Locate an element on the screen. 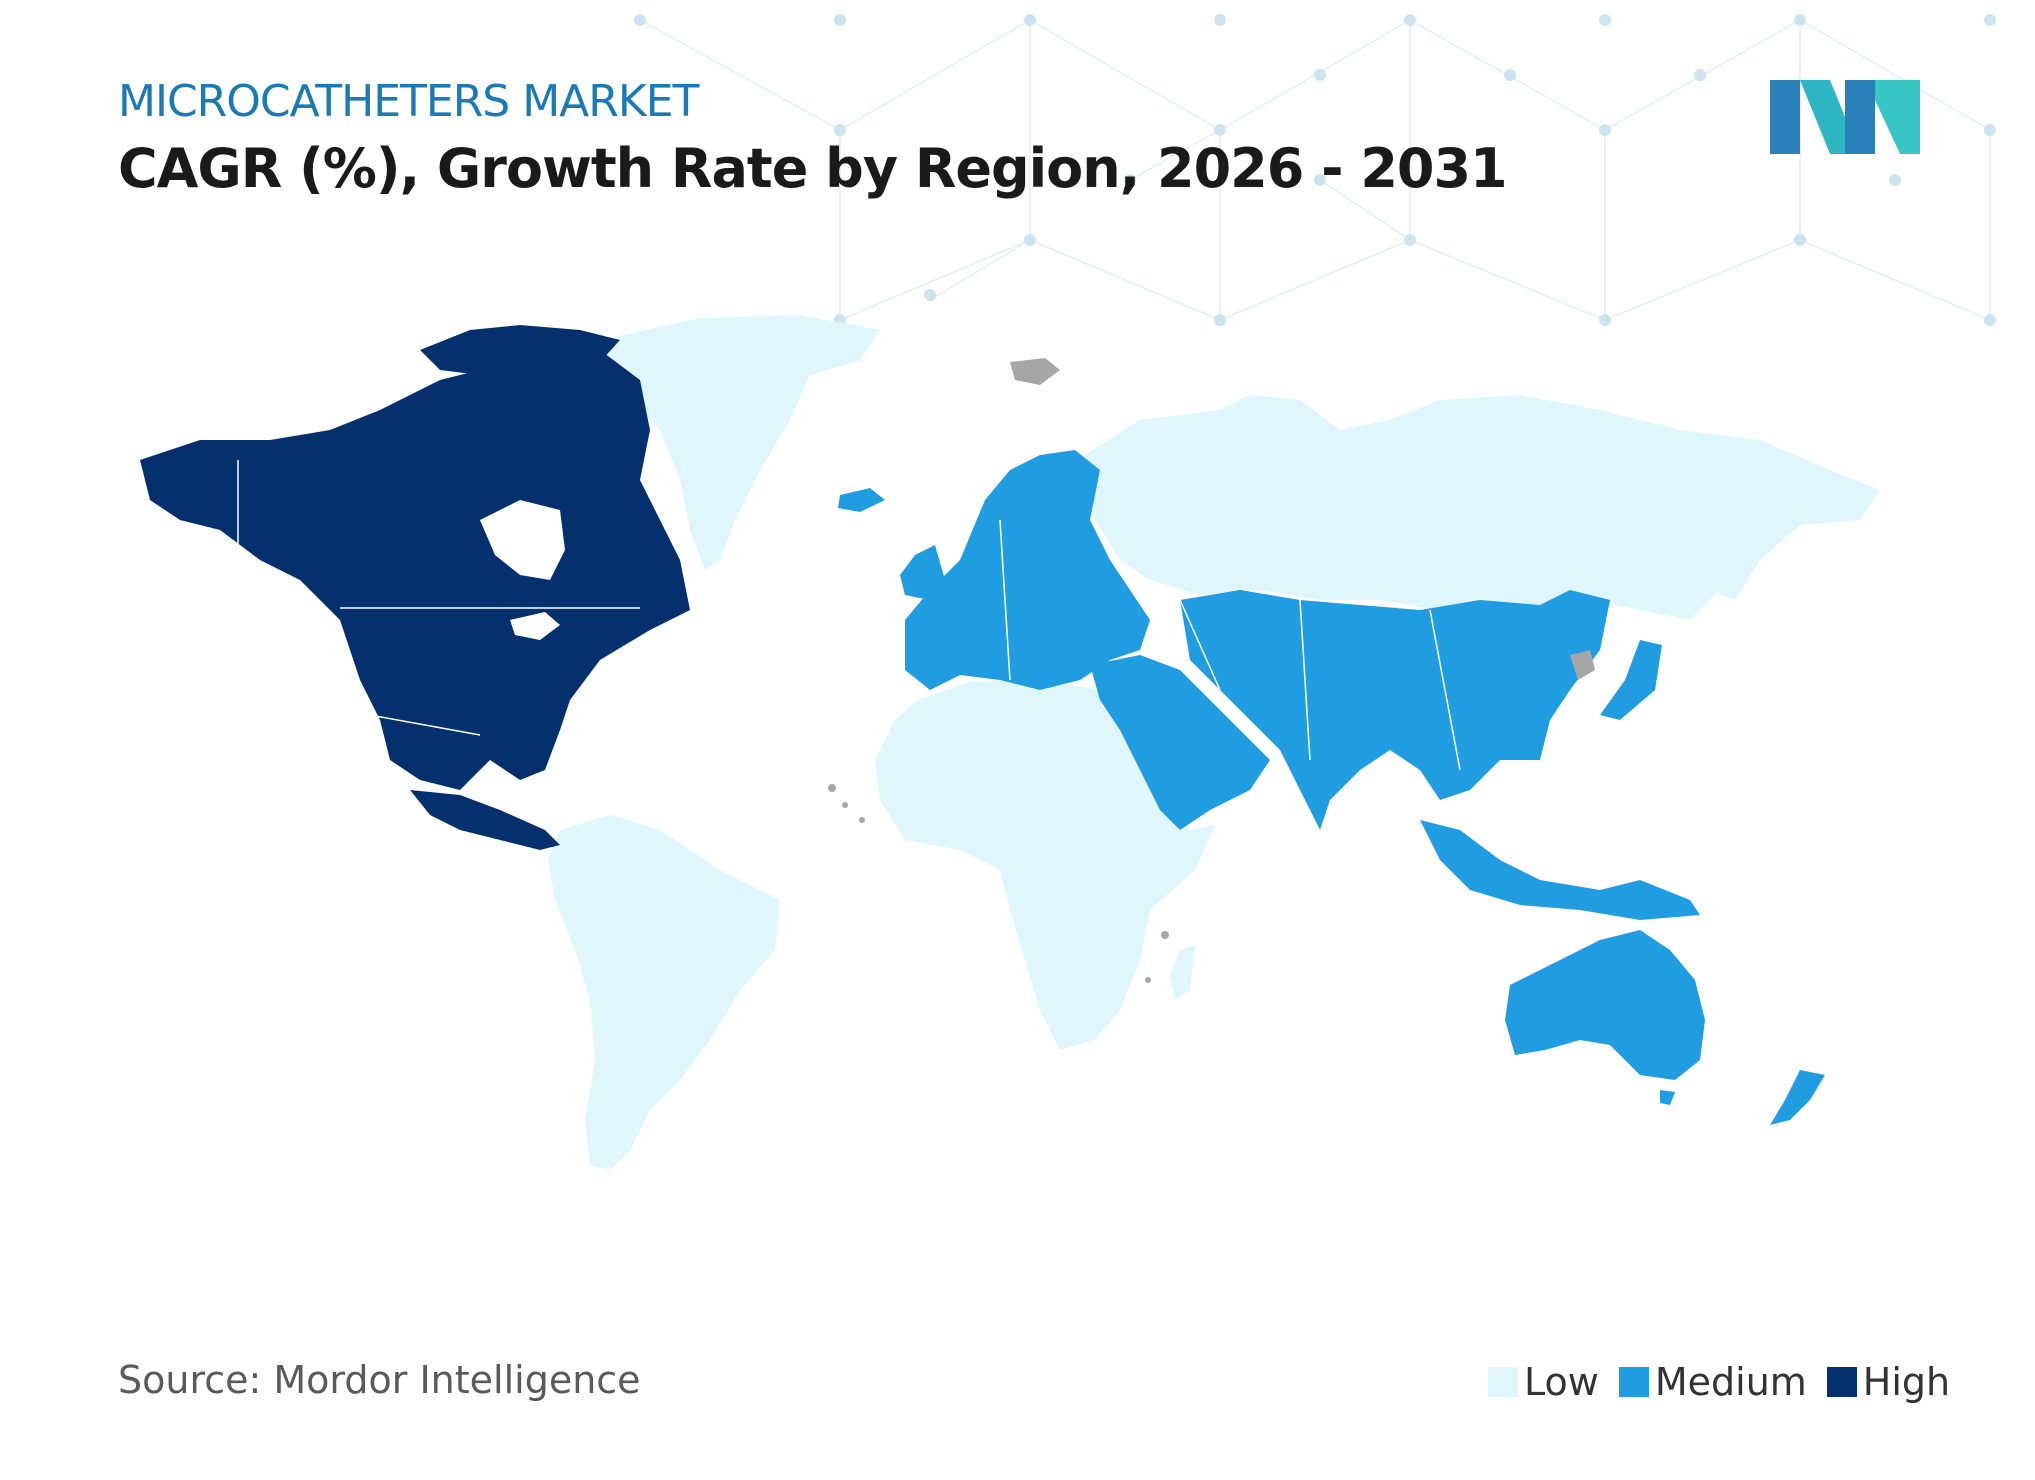 The image size is (2035, 1480). mordor-intelligence-logo is located at coordinates (1845, 117).